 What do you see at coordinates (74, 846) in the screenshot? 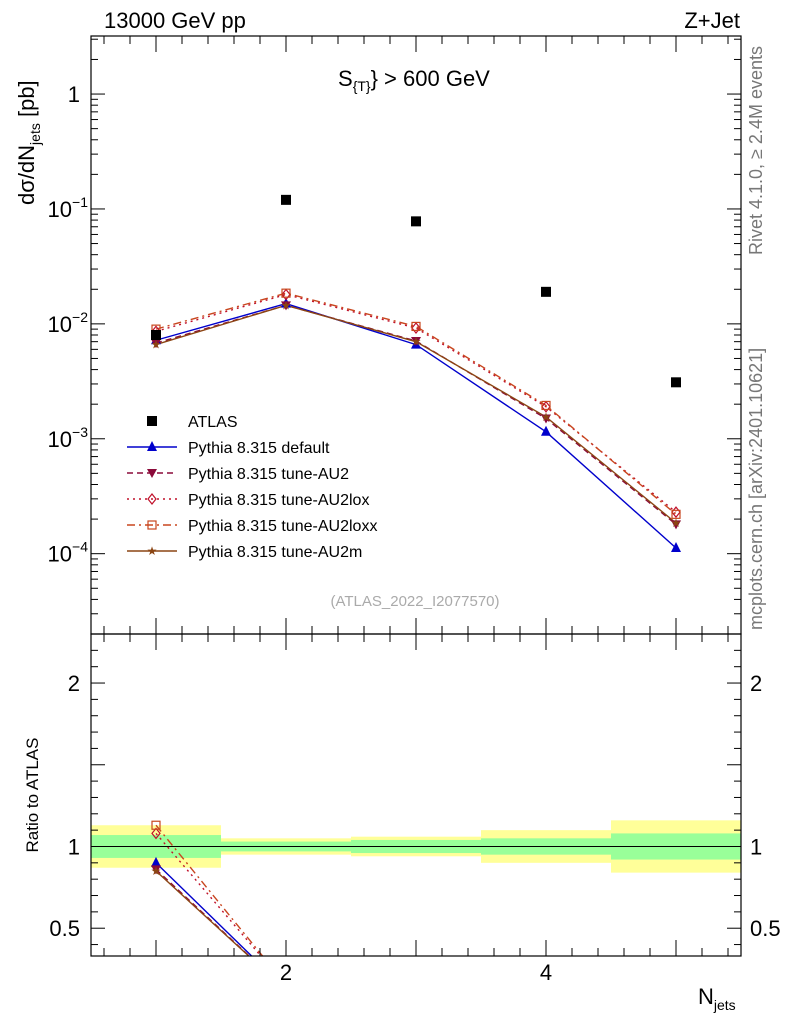
I see `ratio-tick-label-left: 1` at bounding box center [74, 846].